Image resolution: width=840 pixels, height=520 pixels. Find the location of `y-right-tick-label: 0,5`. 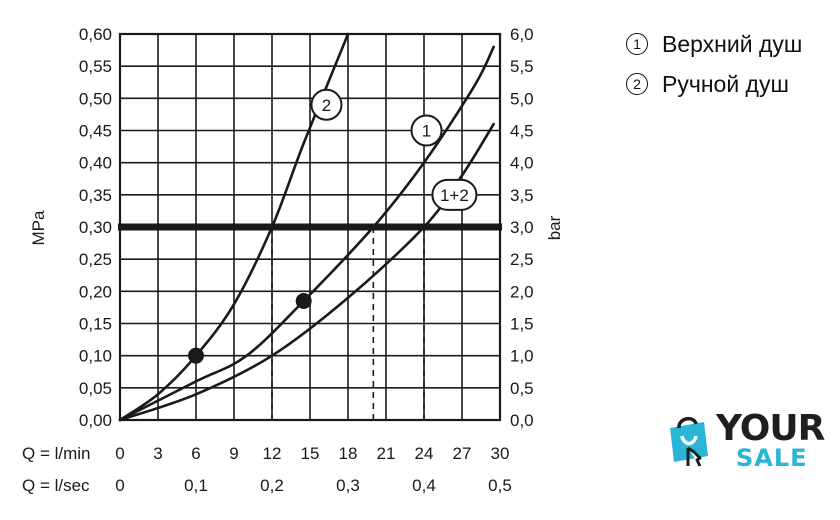

y-right-tick-label: 0,5 is located at coordinates (522, 388).